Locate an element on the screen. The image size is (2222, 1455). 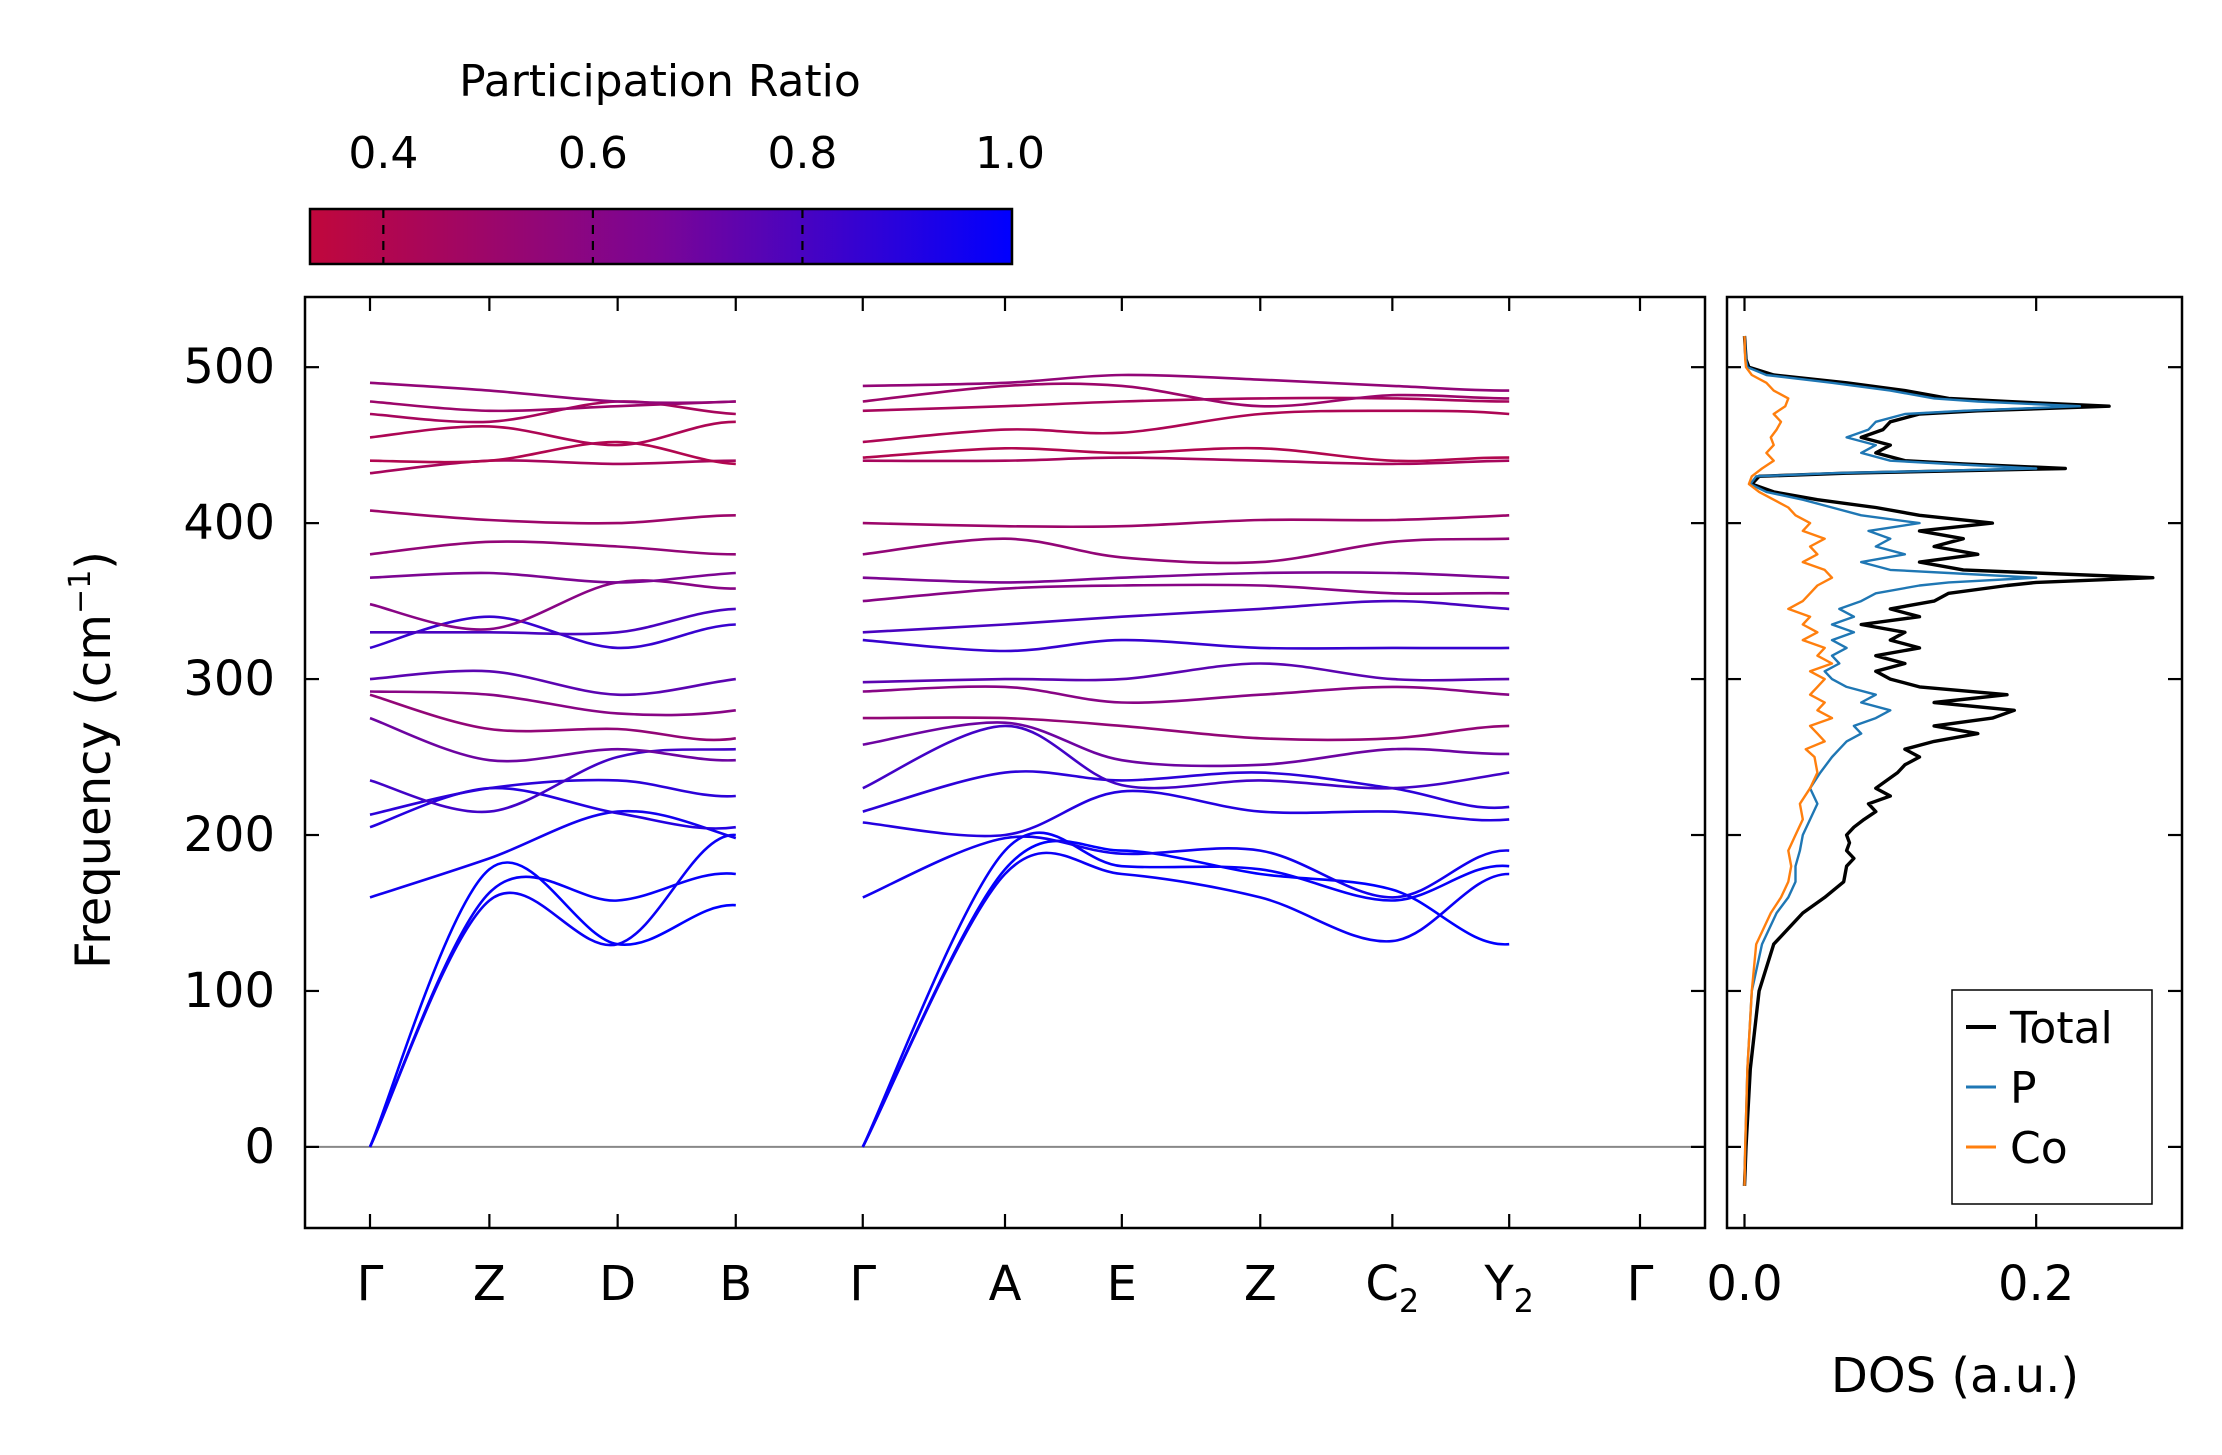
high-symmetry-label-main: C is located at coordinates (1382, 1284).